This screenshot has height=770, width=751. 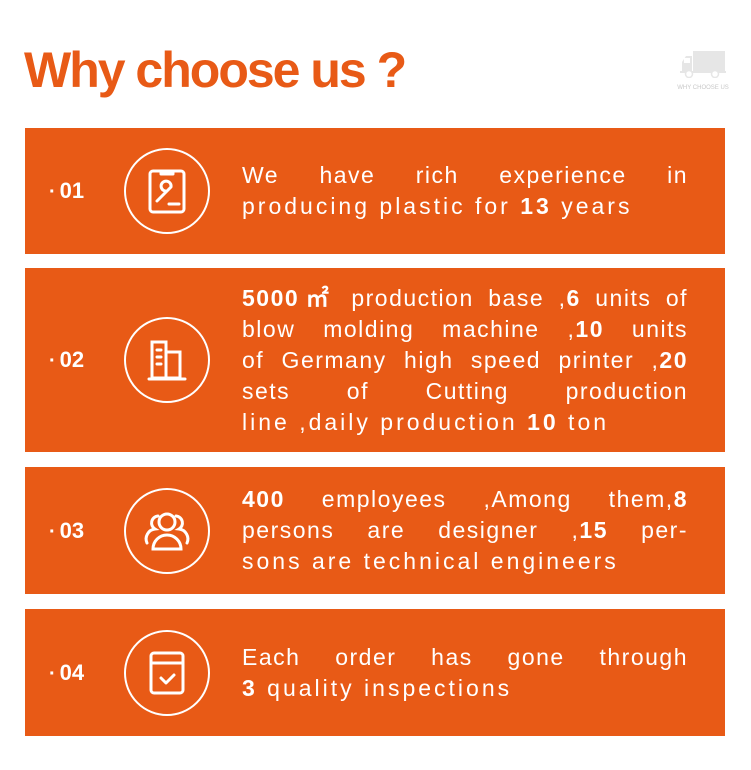 I want to click on text-segment: quality inspections, so click(x=385, y=687).